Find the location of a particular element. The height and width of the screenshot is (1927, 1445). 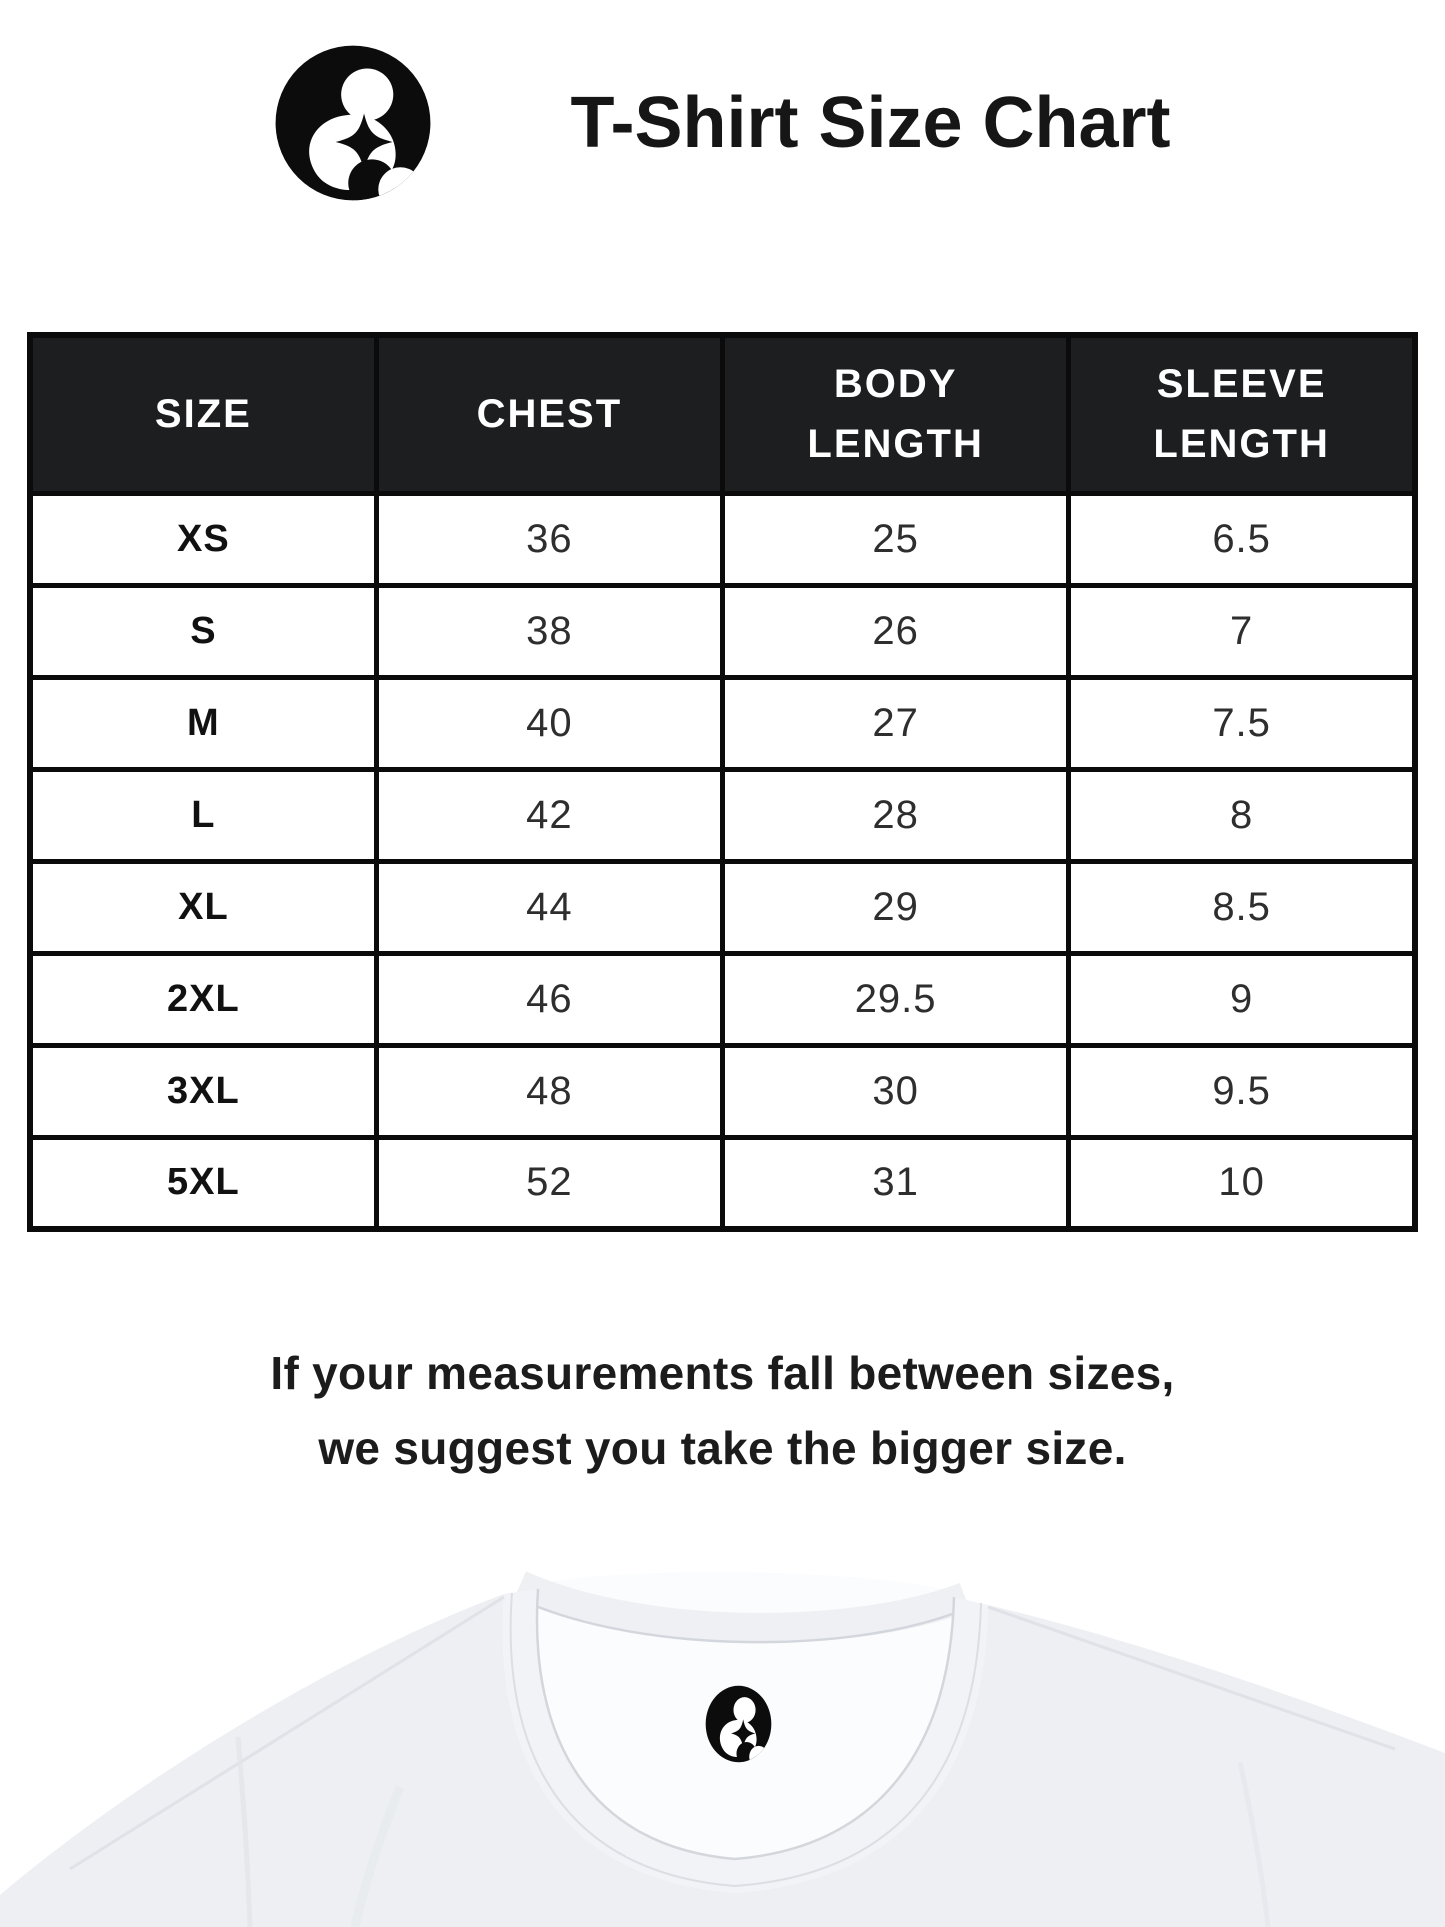

size-label: 5XL is located at coordinates (203, 1183).